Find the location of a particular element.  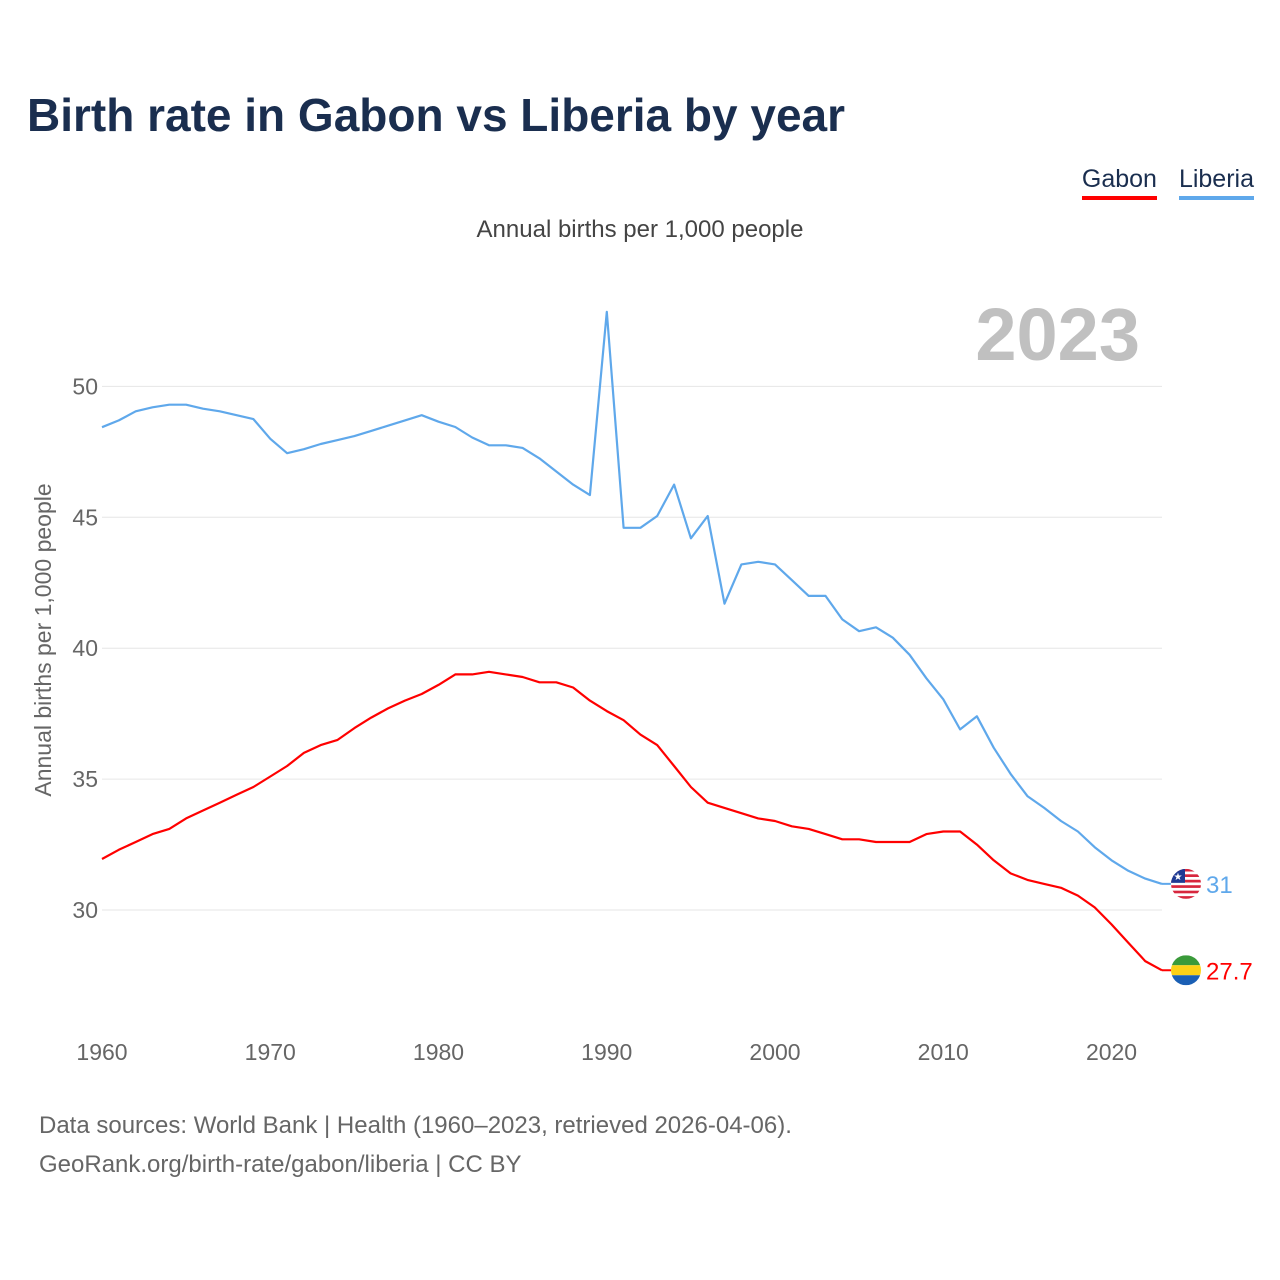

x-tick-label: 2020 is located at coordinates (1111, 1052).